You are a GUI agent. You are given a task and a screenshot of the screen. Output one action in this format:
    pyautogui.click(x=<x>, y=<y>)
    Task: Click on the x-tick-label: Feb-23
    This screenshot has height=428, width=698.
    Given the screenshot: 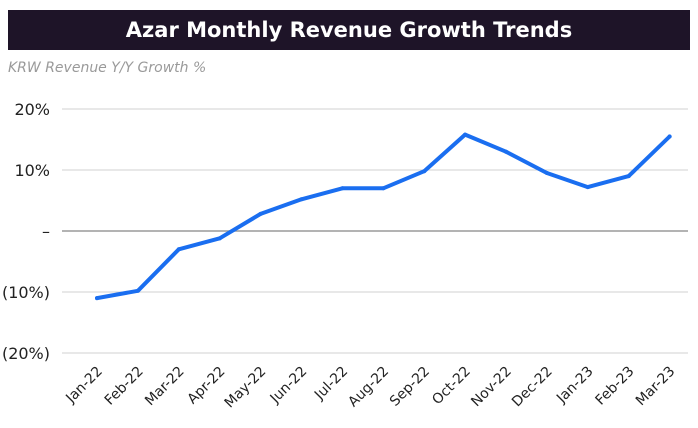 What is the action you would take?
    pyautogui.click(x=615, y=386)
    